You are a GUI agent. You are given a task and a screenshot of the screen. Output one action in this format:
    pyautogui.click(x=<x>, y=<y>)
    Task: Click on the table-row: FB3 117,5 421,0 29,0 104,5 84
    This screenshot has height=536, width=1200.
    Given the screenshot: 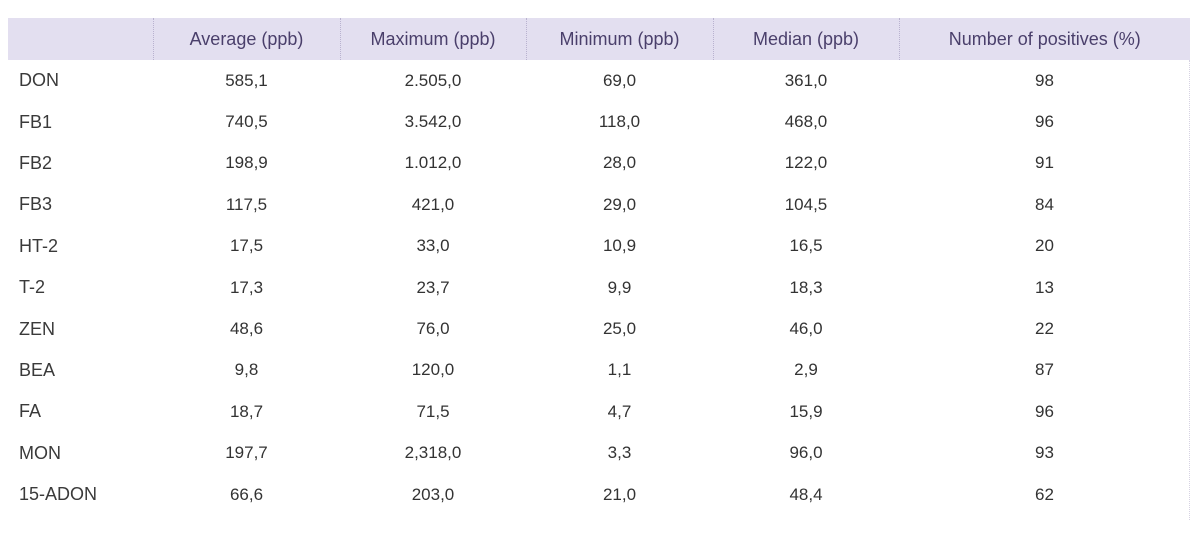 What is the action you would take?
    pyautogui.click(x=599, y=204)
    